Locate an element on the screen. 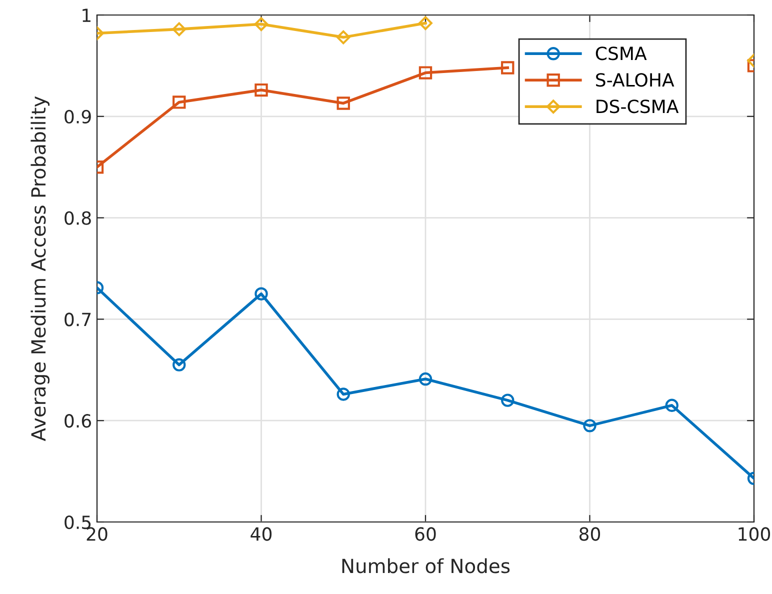  y-axis-title: Average Medium Access Probability is located at coordinates (40, 269).